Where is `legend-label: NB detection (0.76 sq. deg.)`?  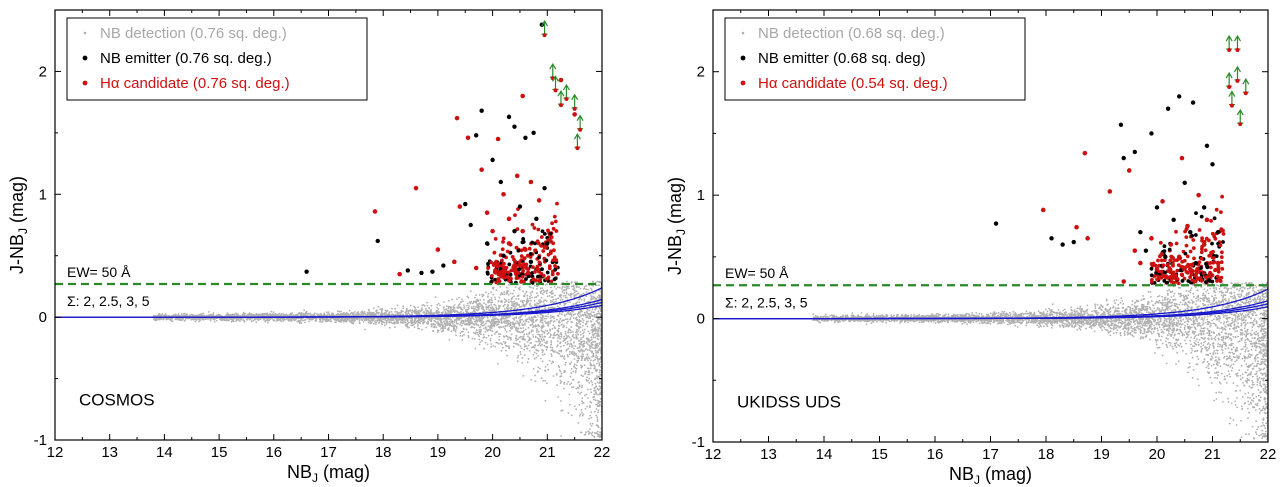 legend-label: NB detection (0.76 sq. deg.) is located at coordinates (193, 33).